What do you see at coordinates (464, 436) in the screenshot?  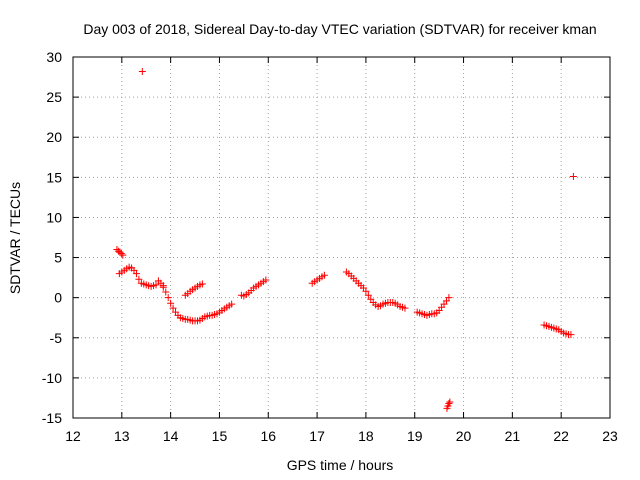 I see `x-tick-label: 20` at bounding box center [464, 436].